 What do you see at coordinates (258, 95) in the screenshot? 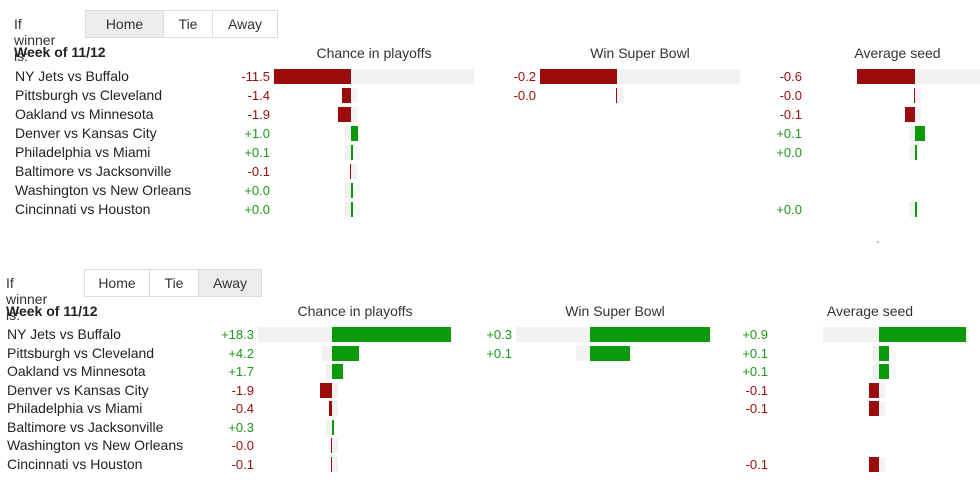
I see `change-value: -1.4` at bounding box center [258, 95].